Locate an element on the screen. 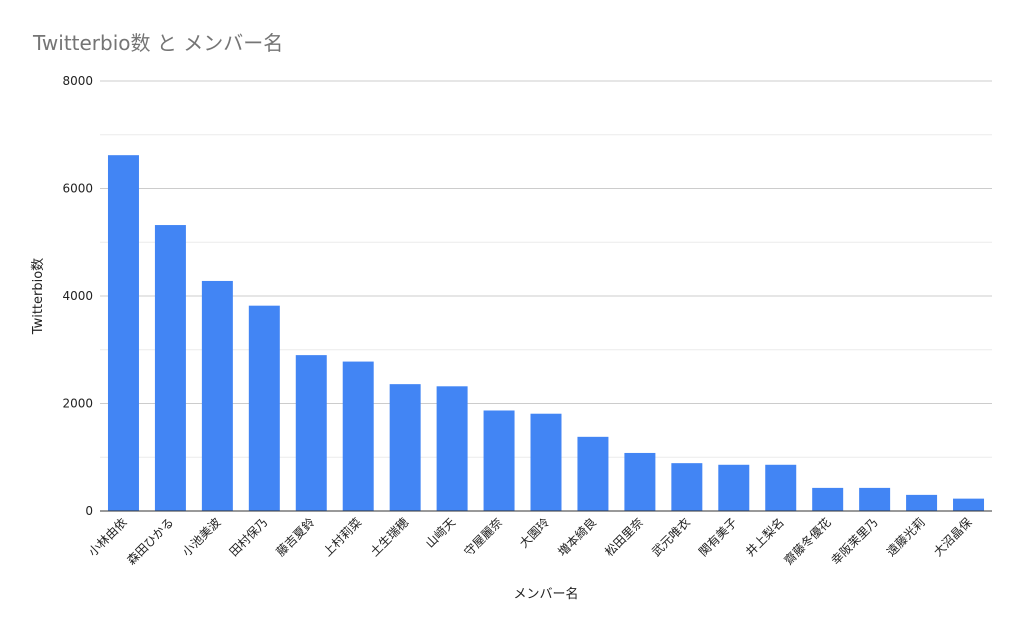  y-tick-label: 6000 is located at coordinates (77, 189).